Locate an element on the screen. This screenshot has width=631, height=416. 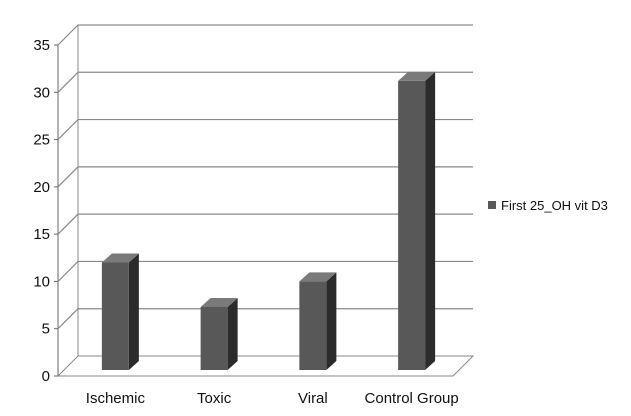
y-tick-label: 10 is located at coordinates (41, 281).